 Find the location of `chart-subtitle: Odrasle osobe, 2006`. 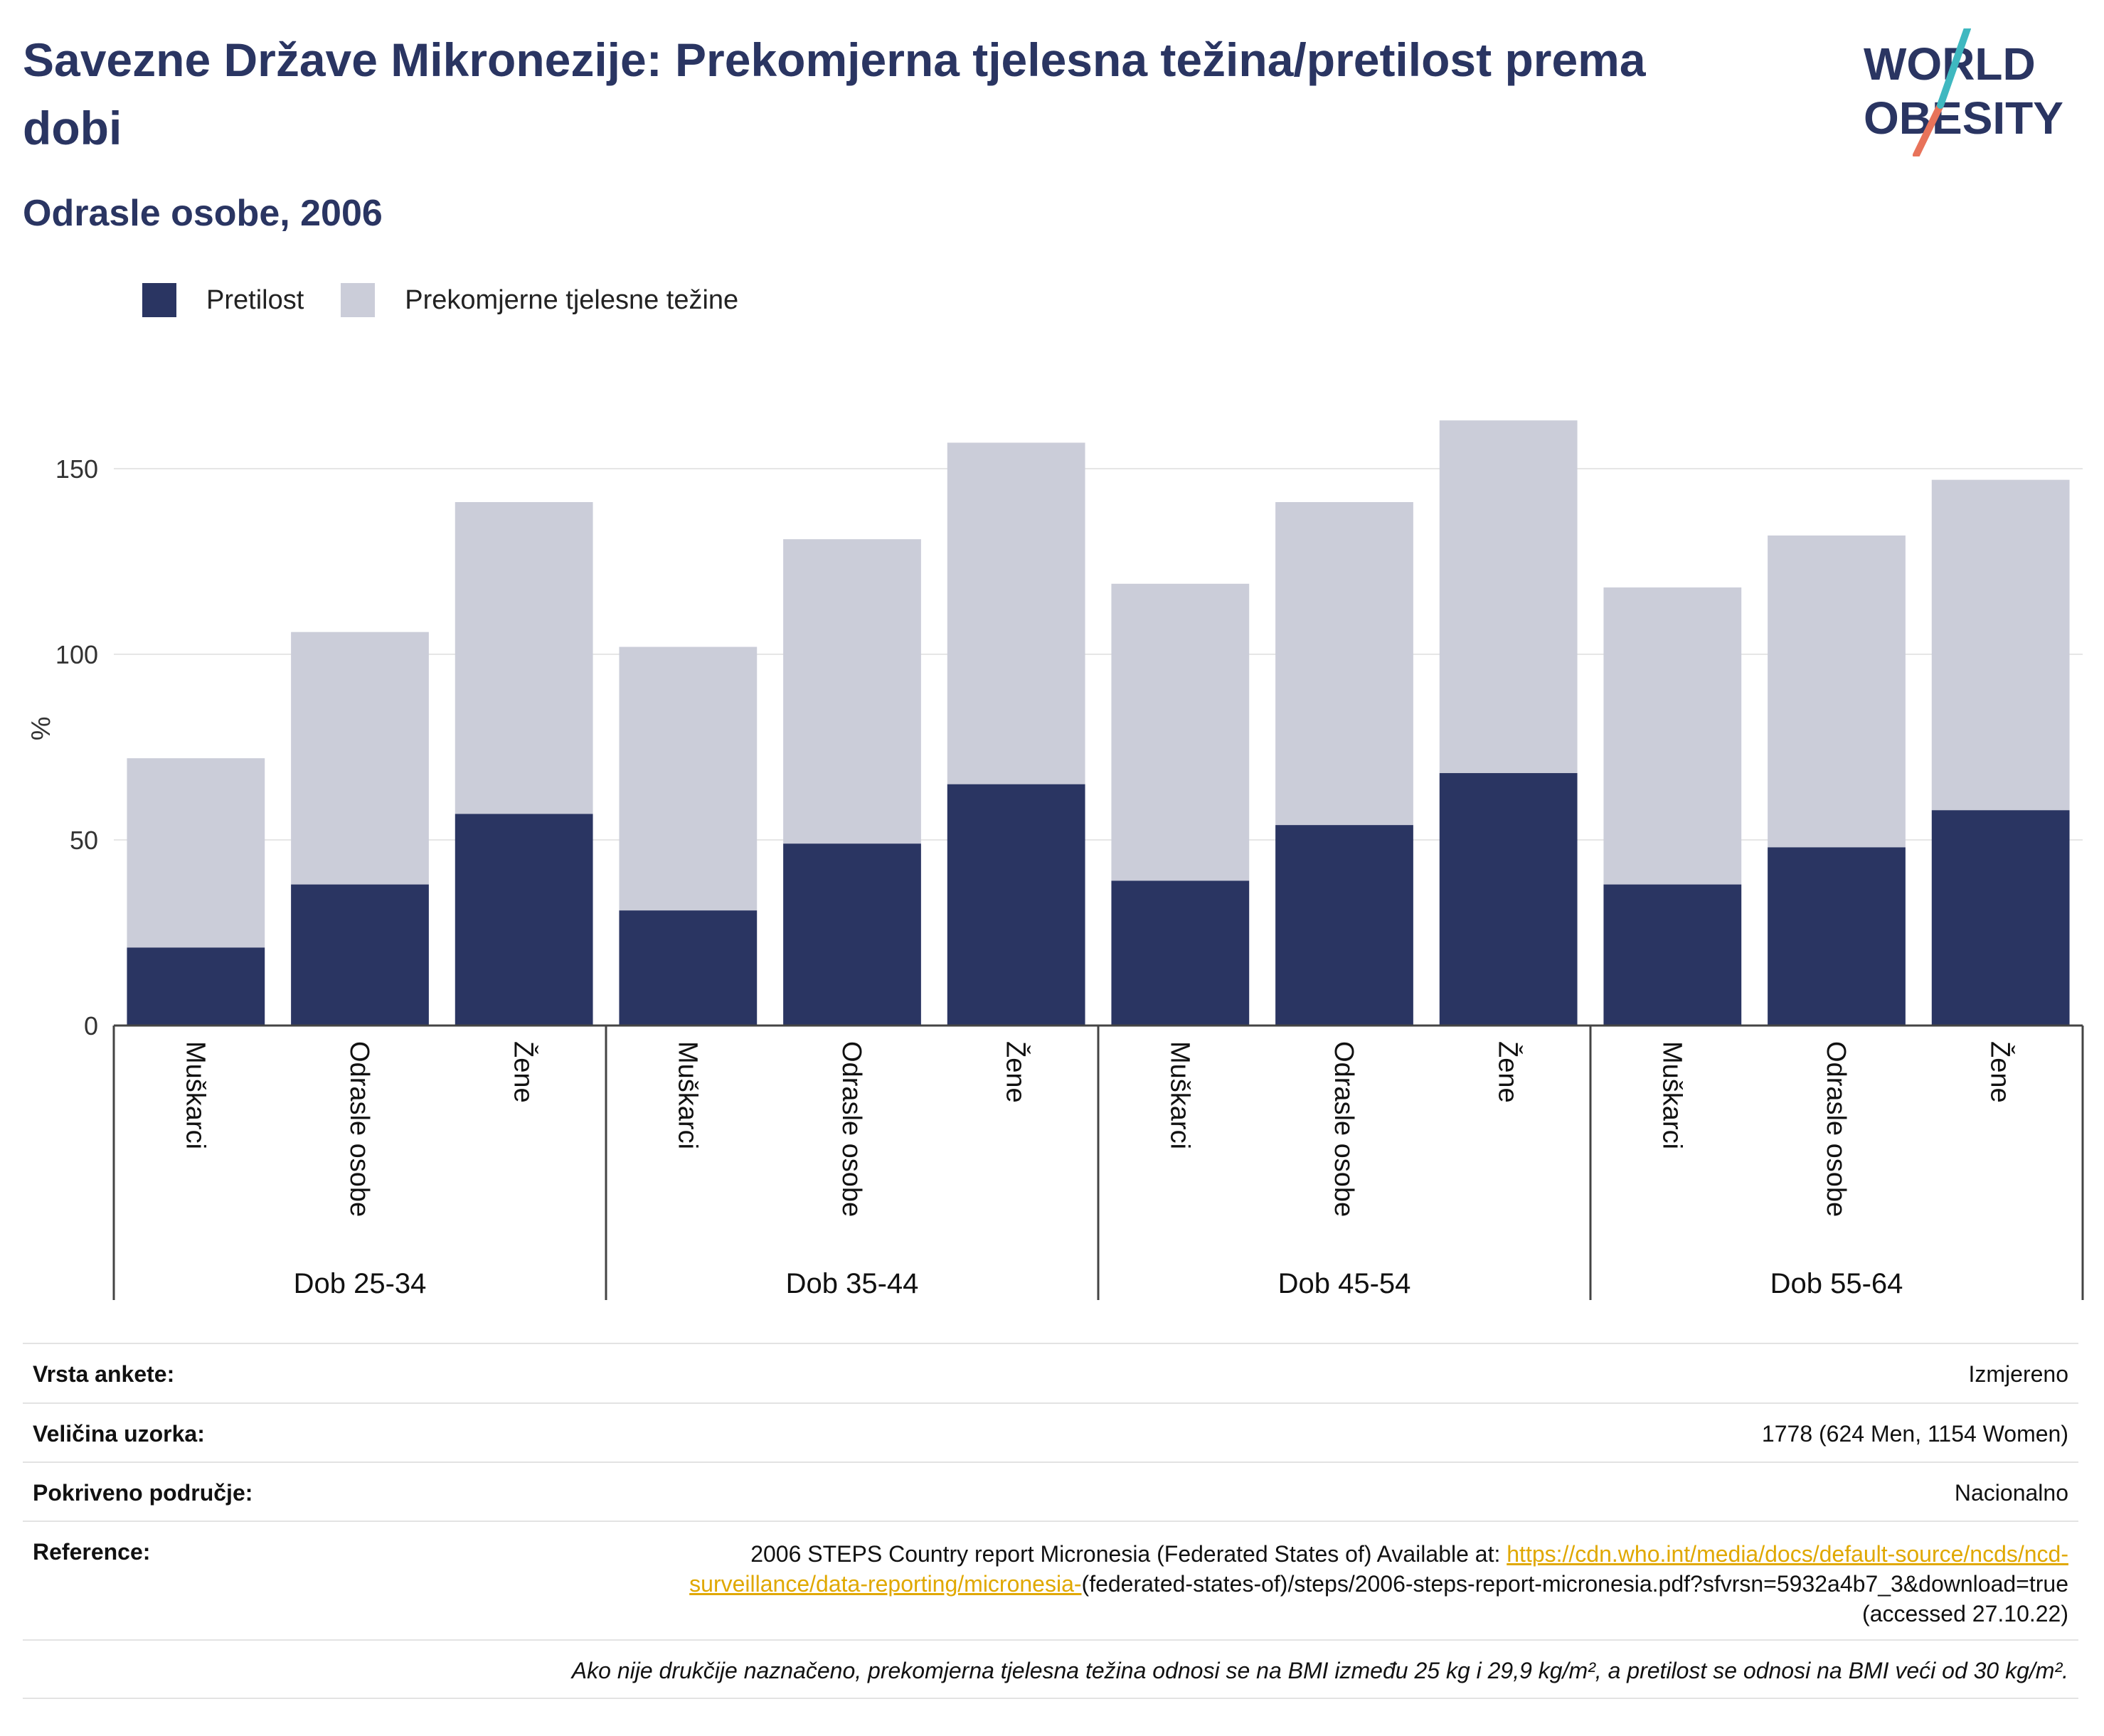

chart-subtitle: Odrasle osobe, 2006 is located at coordinates (203, 213).